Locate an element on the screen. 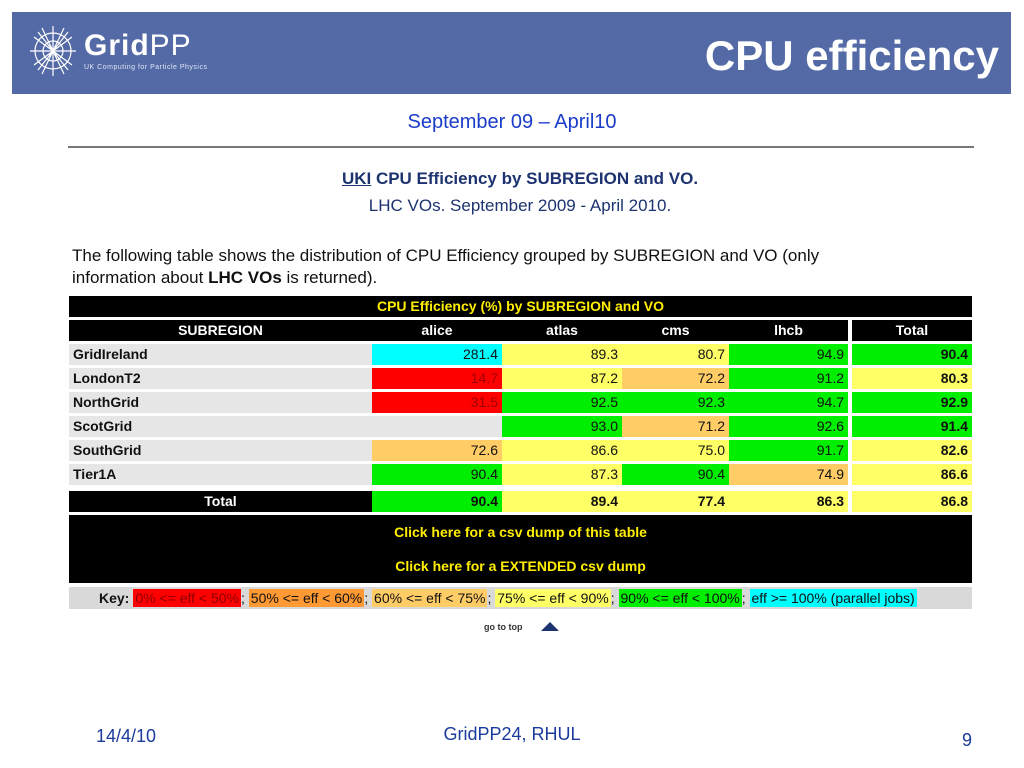 This screenshot has width=1024, height=768. efficiency-cell: 72.2 is located at coordinates (675, 378).